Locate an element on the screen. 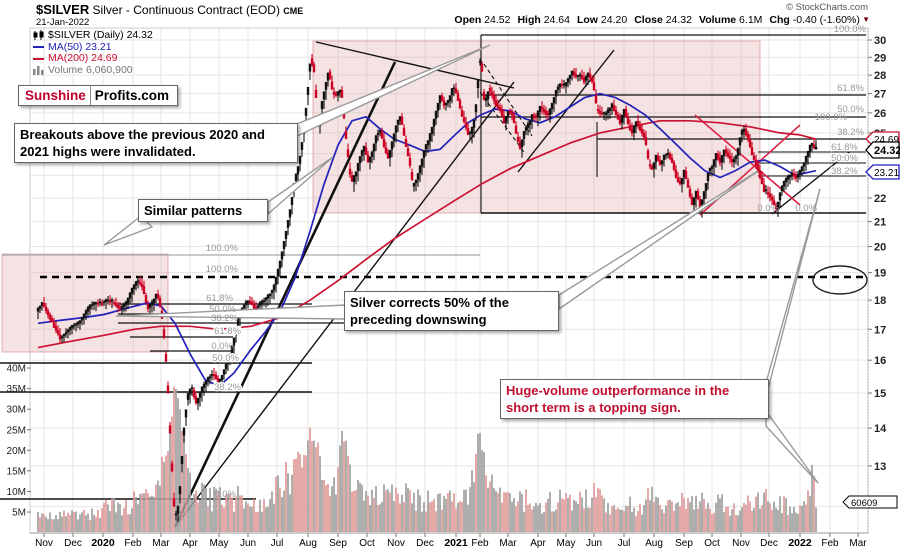 The width and height of the screenshot is (900, 550). price-axis-tick-28: 28 is located at coordinates (880, 76).